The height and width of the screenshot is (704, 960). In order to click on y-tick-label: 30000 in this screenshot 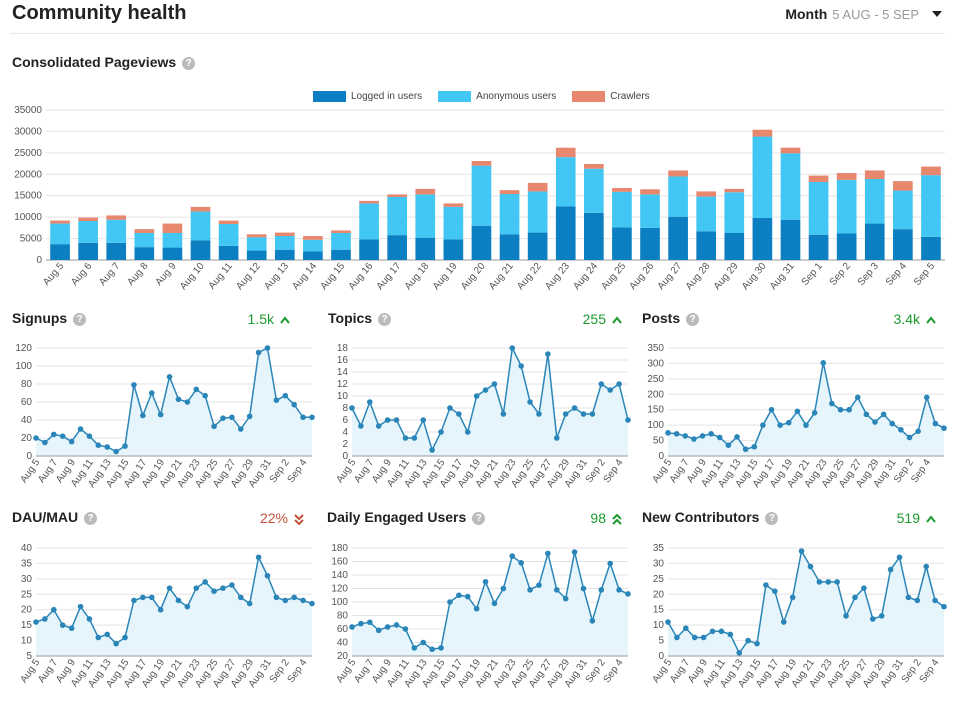, I will do `click(28, 131)`.